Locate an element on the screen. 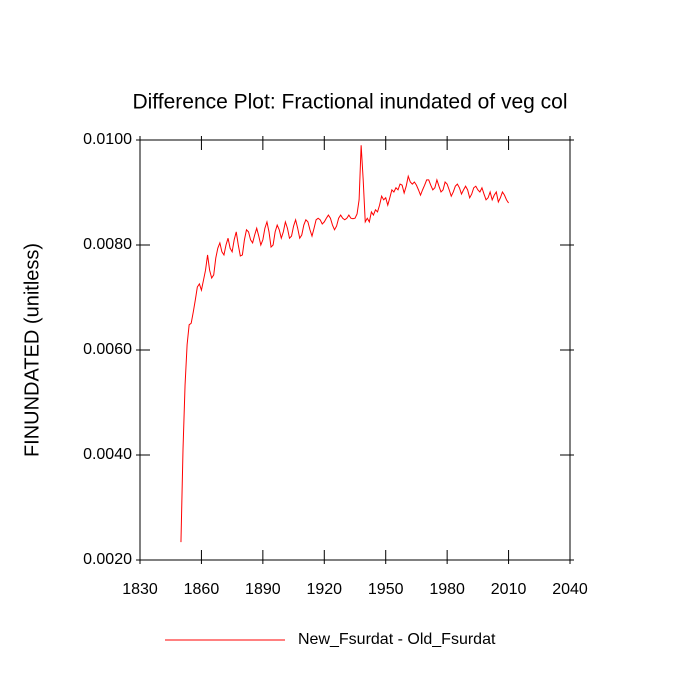  y-tick-label: 0.0020 is located at coordinates (107, 559).